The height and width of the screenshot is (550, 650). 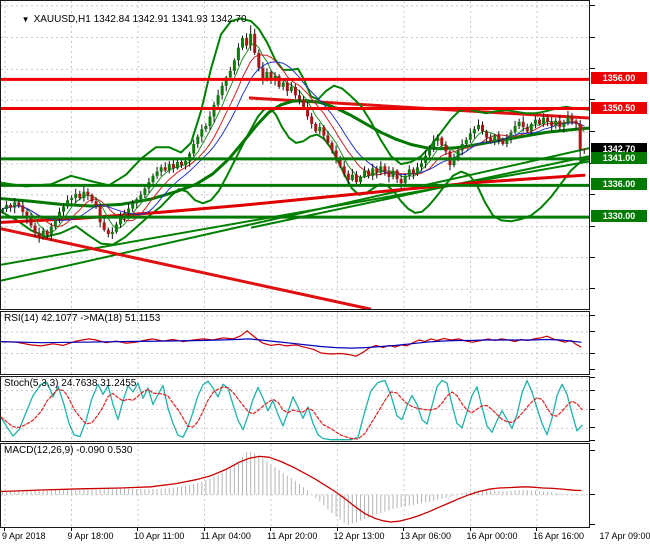 I want to click on time-tick-label: 9 Apr 2018, so click(x=24, y=536).